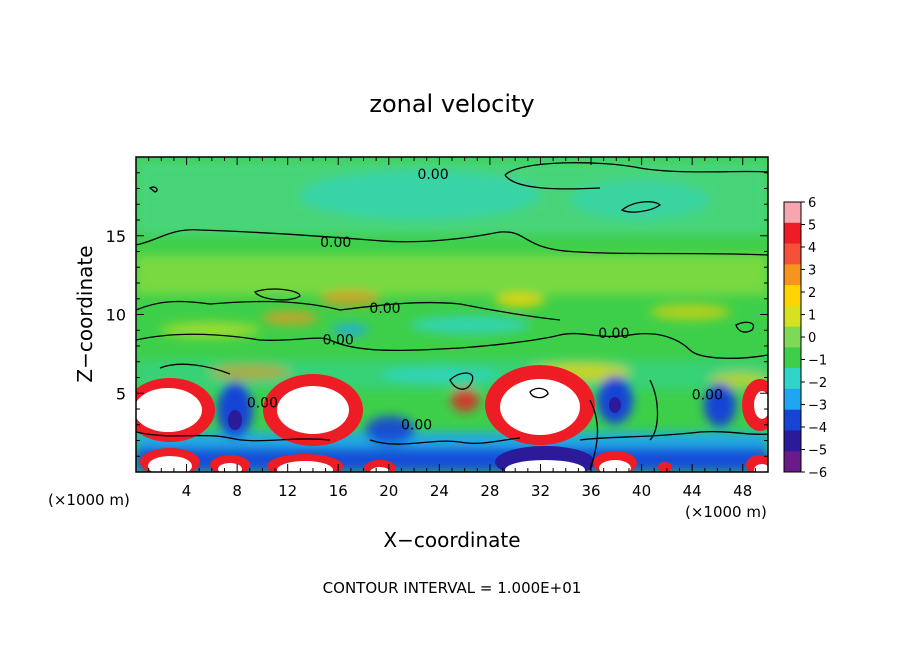 This screenshot has width=904, height=658. What do you see at coordinates (116, 236) in the screenshot?
I see `y-tick-label: 15` at bounding box center [116, 236].